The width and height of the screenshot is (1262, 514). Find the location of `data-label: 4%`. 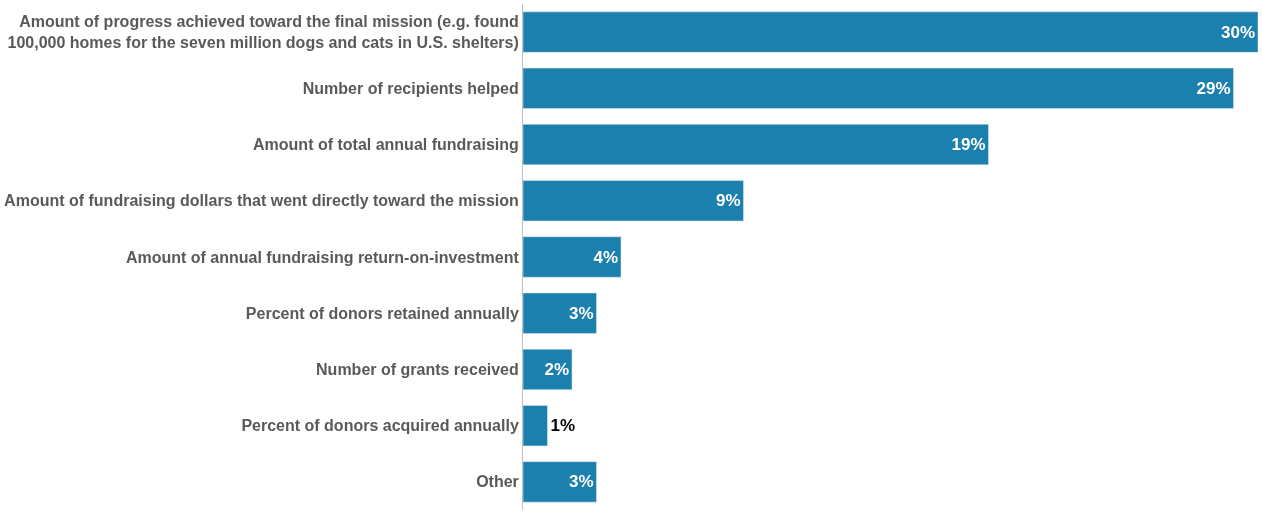

data-label: 4% is located at coordinates (605, 257).